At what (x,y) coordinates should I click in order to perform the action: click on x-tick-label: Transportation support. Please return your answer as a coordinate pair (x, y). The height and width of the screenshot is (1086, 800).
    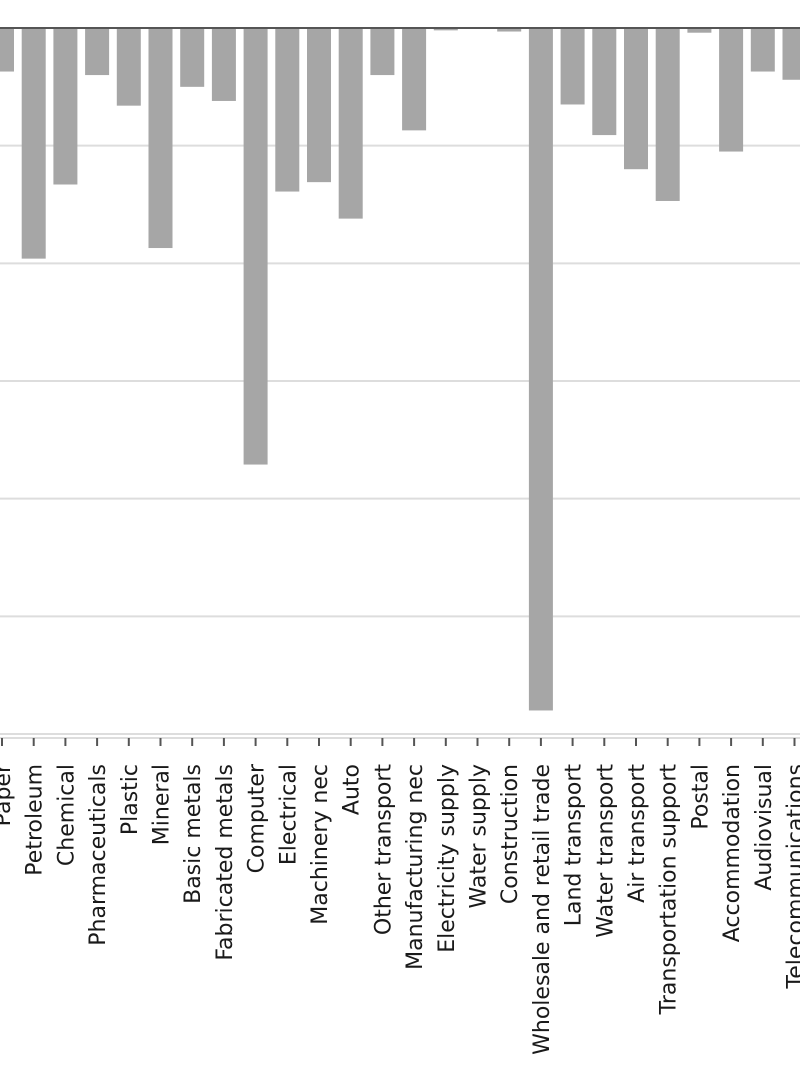
    Looking at the image, I should click on (669, 890).